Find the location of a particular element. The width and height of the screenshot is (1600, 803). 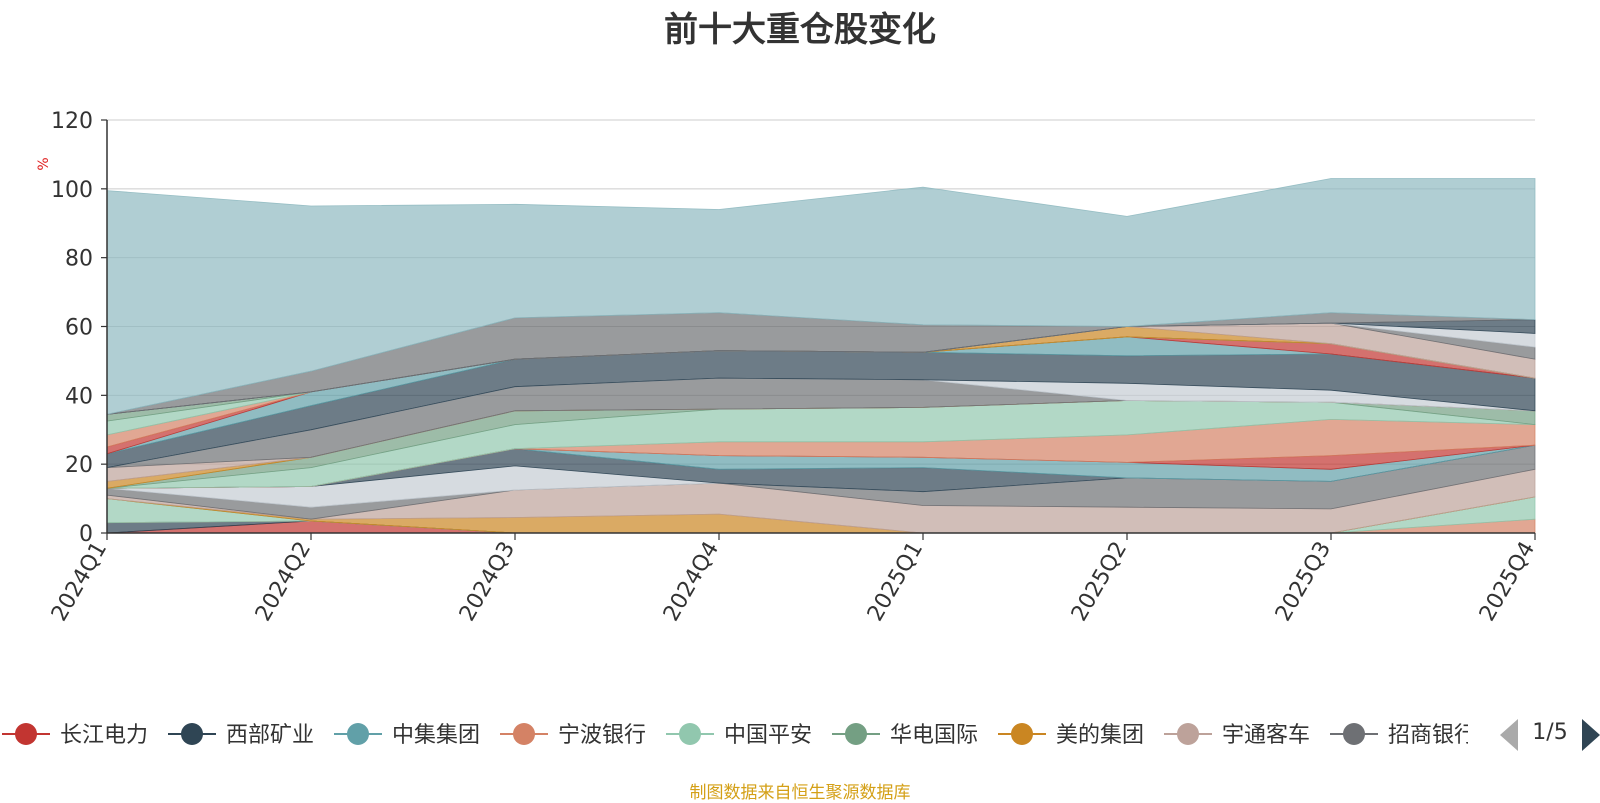

legend-item: 中集集团 is located at coordinates (407, 735).